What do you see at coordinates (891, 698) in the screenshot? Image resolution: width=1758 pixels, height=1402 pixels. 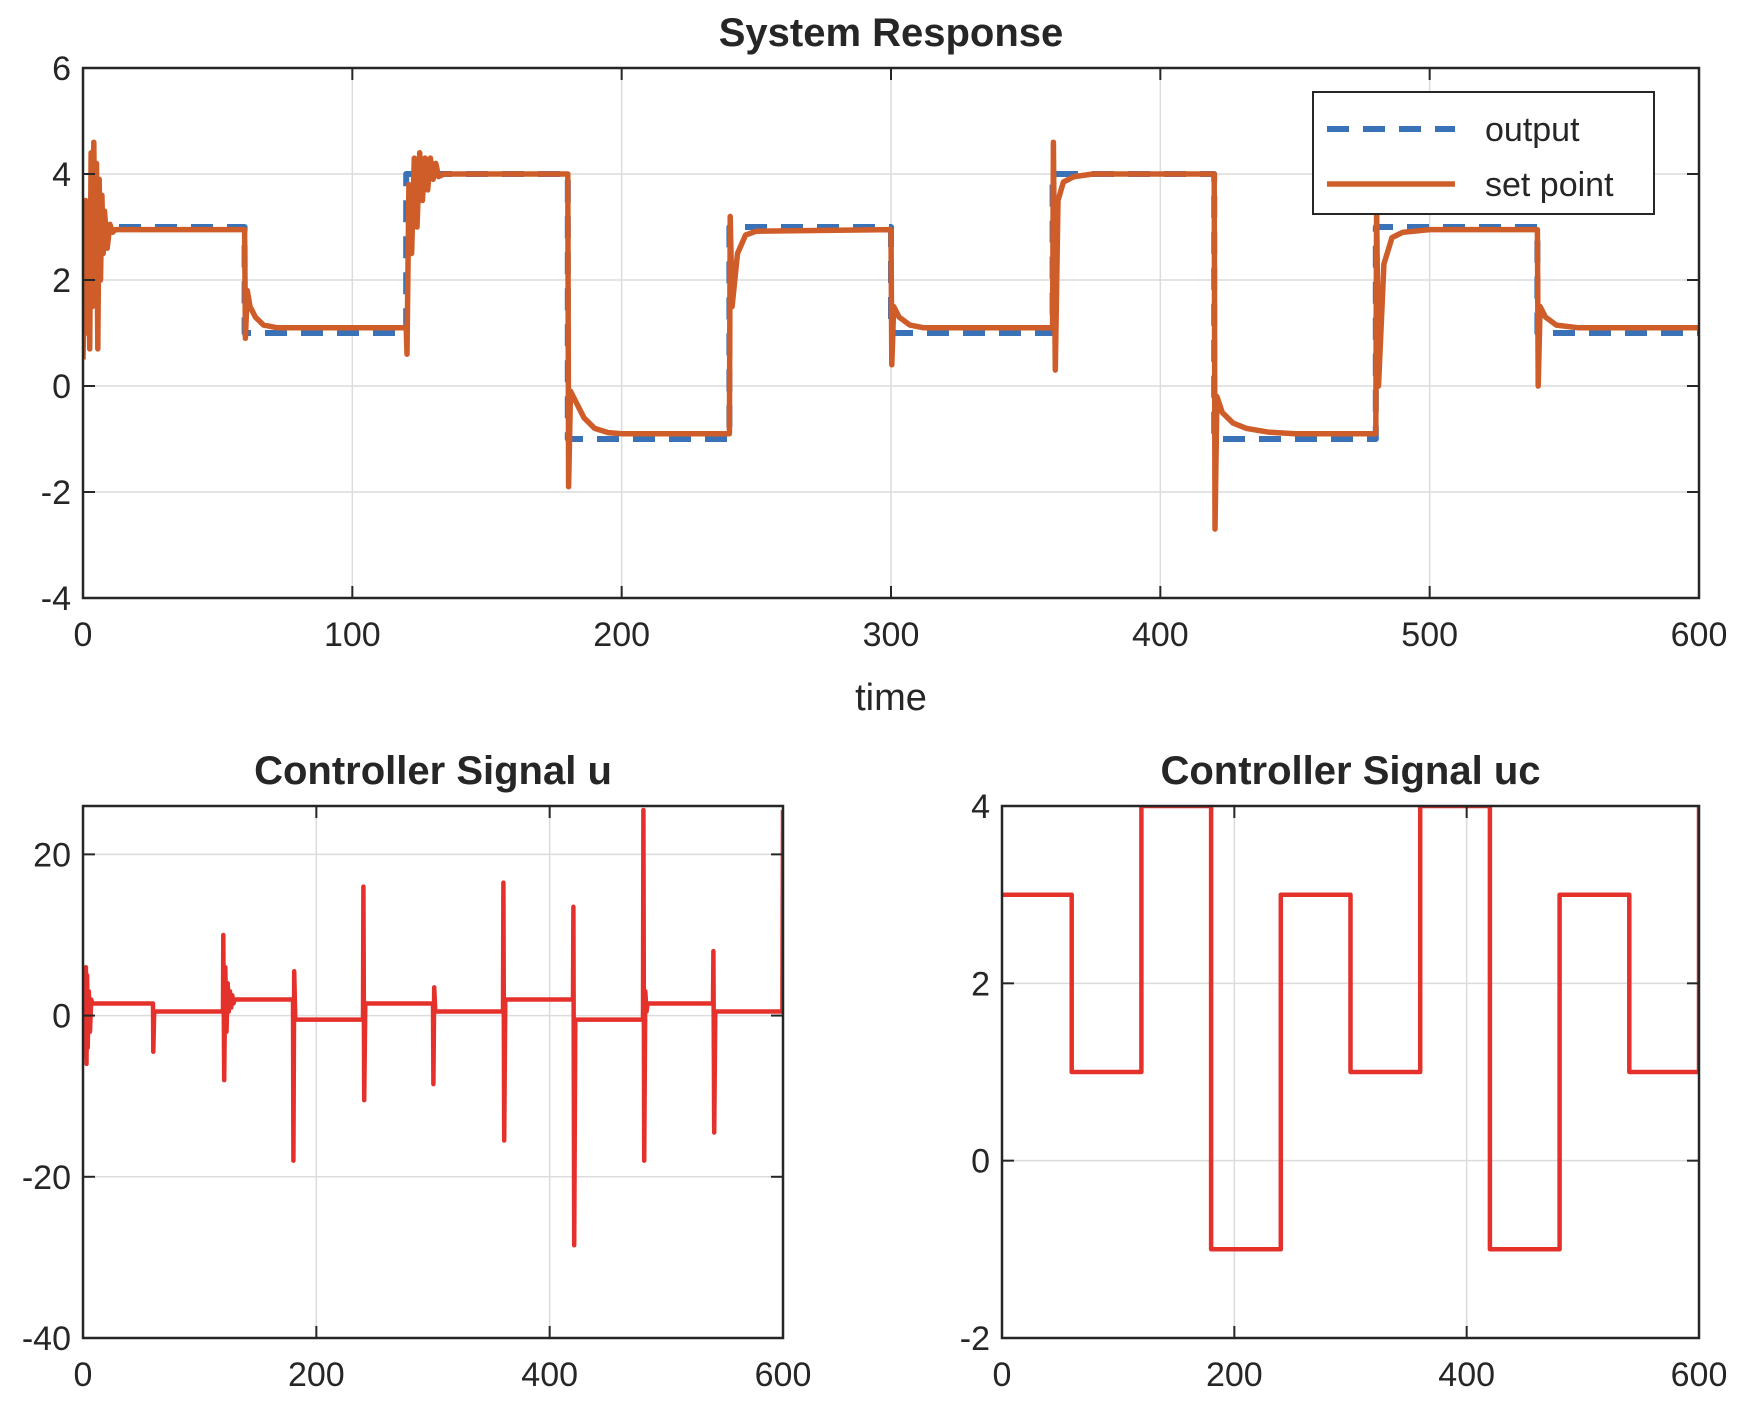 I see `system-response-xlabel: time` at bounding box center [891, 698].